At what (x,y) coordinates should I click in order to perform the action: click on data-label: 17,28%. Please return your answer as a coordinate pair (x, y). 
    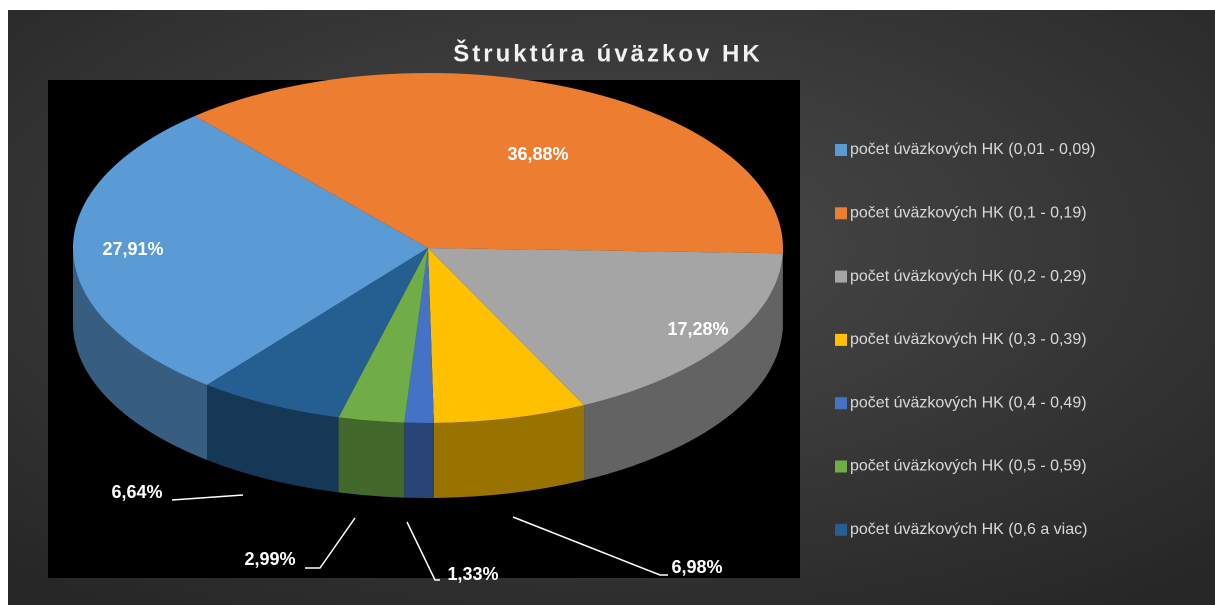
    Looking at the image, I should click on (697, 329).